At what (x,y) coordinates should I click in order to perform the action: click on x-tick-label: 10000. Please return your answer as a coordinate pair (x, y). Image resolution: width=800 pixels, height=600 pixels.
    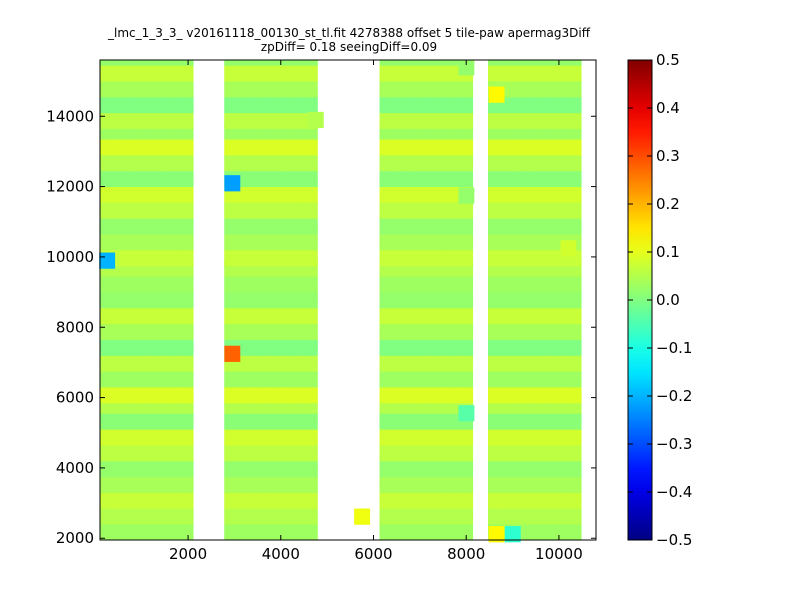
    Looking at the image, I should click on (559, 554).